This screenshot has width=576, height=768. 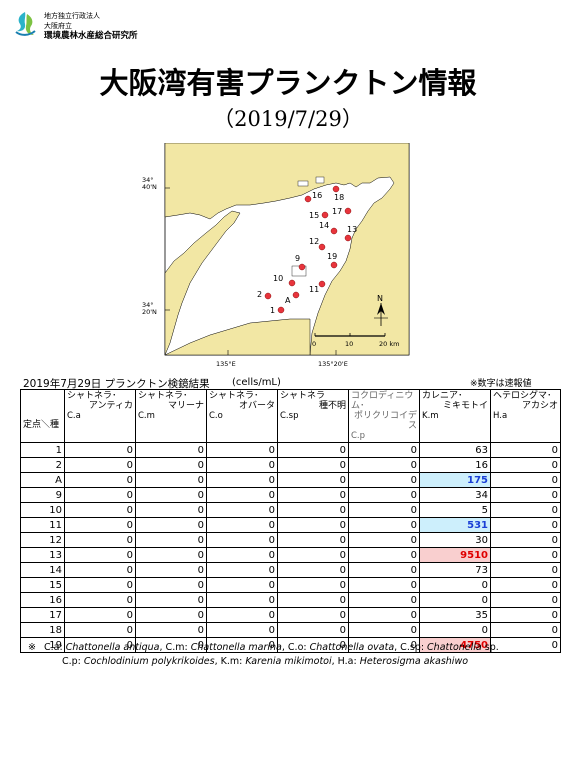 I want to click on footnote-mark: ※, so click(x=32, y=647).